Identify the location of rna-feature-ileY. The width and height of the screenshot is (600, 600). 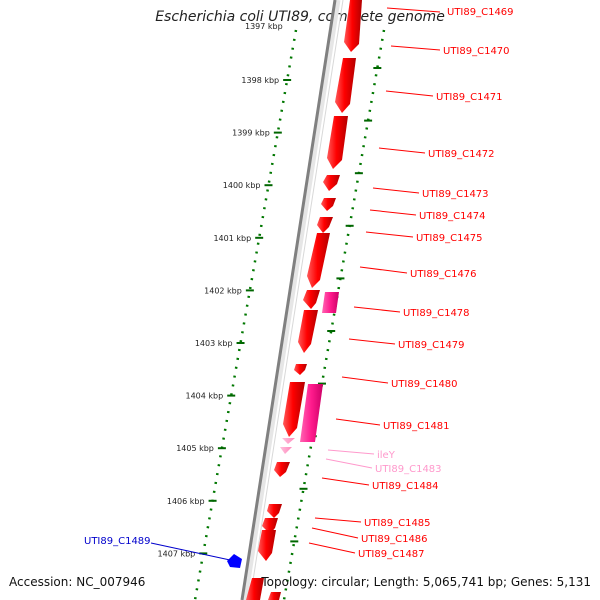
(288, 441).